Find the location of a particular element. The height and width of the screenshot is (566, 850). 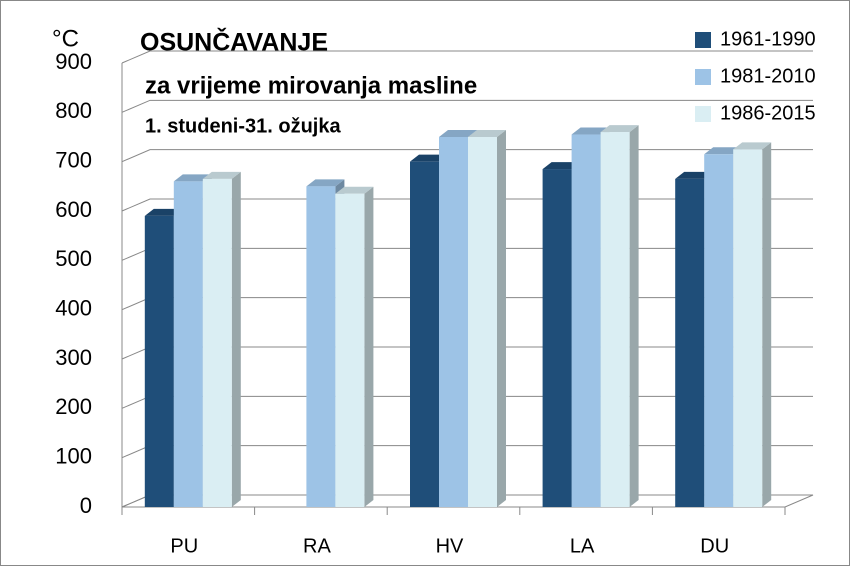

y-tick-label: 700 is located at coordinates (73, 159).